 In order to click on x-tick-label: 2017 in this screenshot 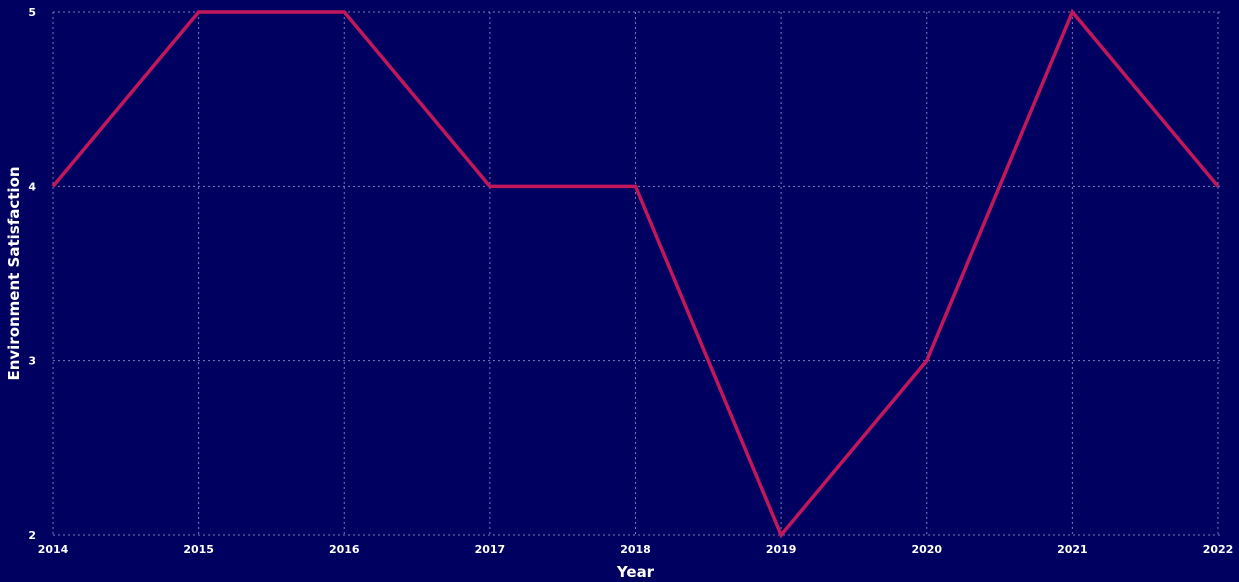, I will do `click(490, 549)`.